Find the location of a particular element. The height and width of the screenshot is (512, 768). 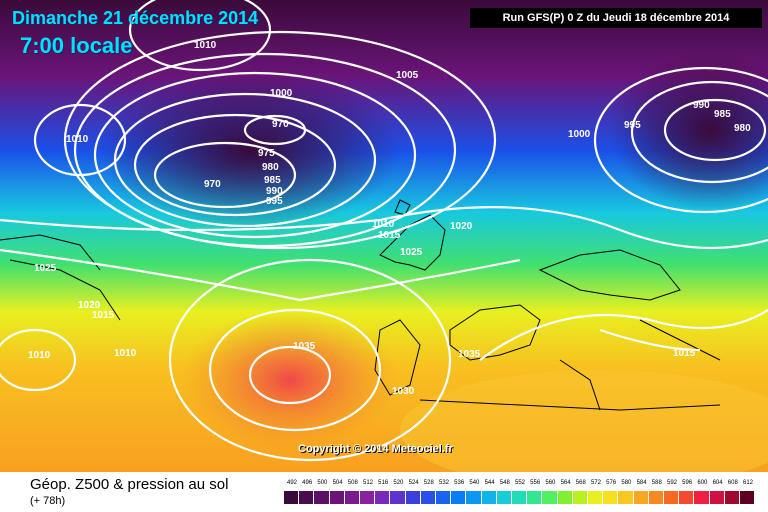

isobar-label: 1005 is located at coordinates (407, 75).